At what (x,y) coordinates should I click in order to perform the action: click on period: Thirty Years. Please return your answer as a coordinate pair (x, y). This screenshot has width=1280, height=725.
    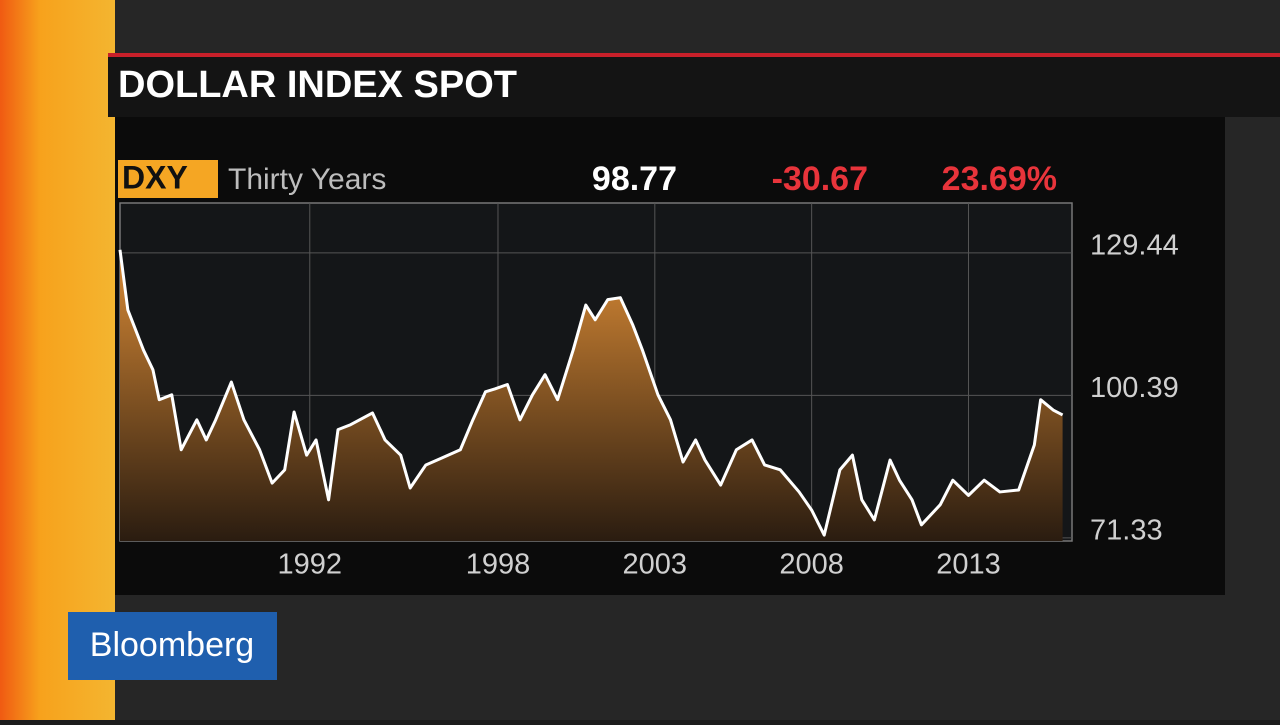
    Looking at the image, I should click on (307, 179).